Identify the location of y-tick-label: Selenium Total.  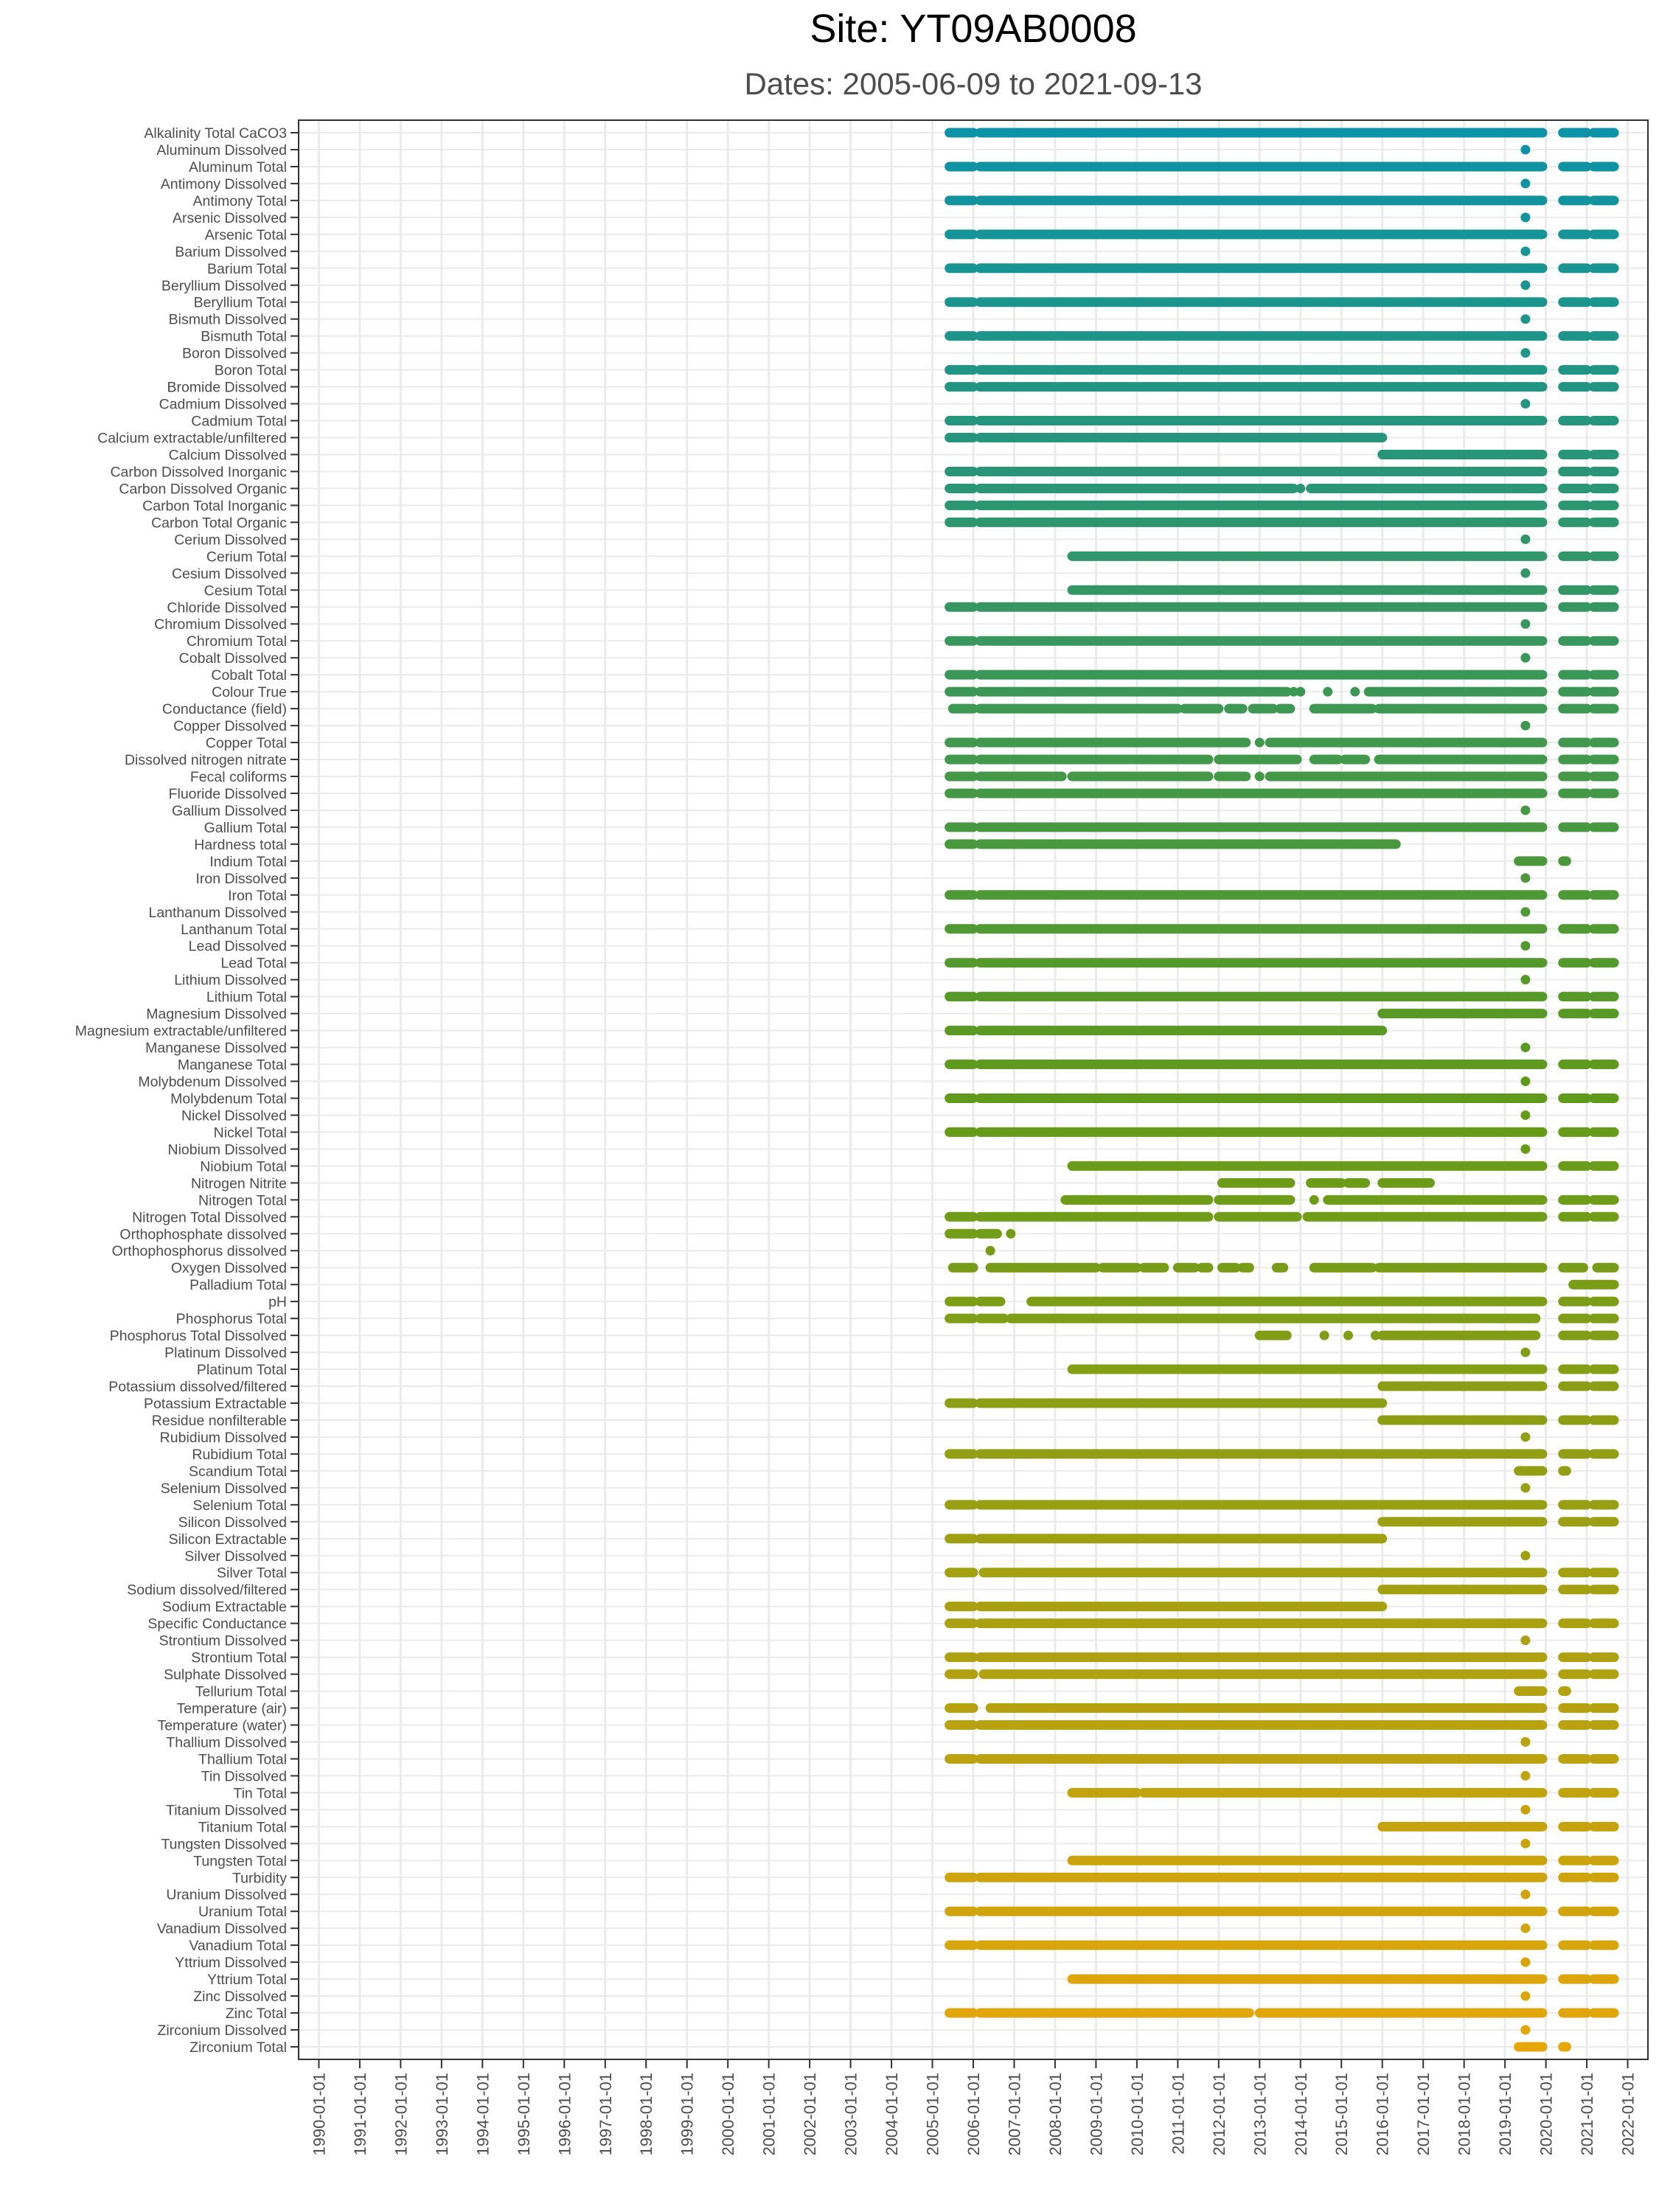
(239, 1506).